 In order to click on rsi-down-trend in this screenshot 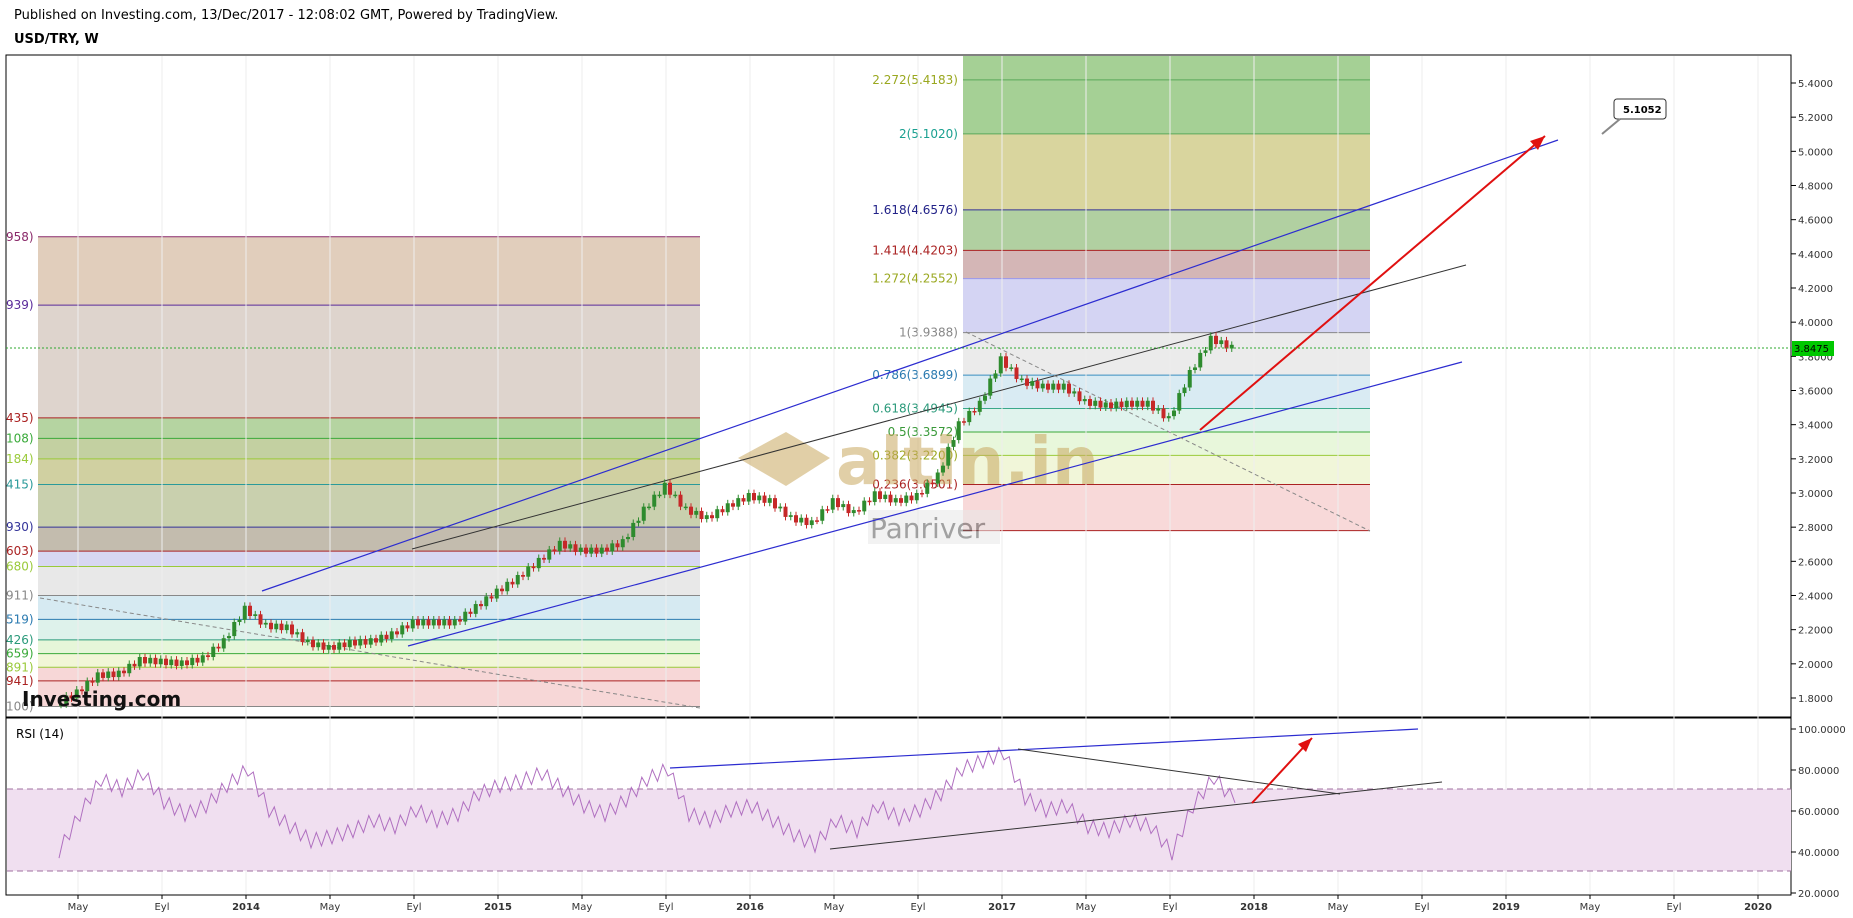, I will do `click(1179, 771)`.